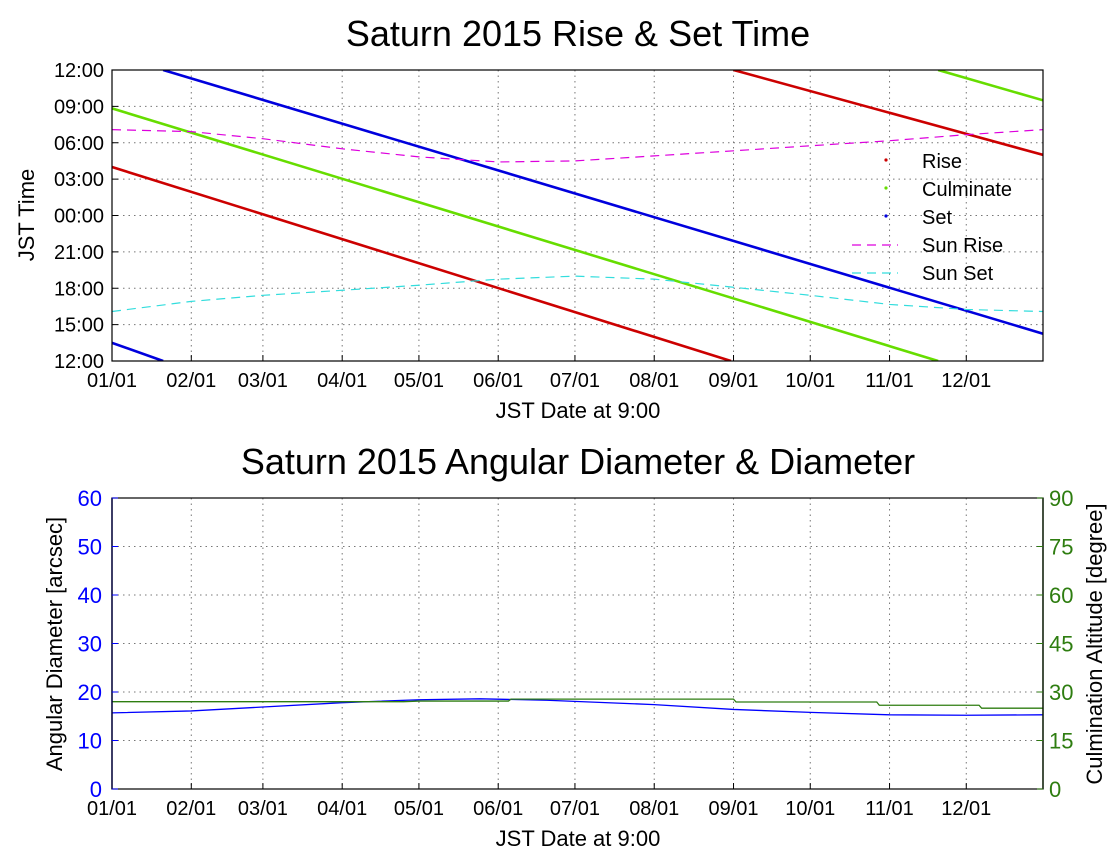 The height and width of the screenshot is (864, 1120). Describe the element at coordinates (1061, 498) in the screenshot. I see `y2-tick-label: 90` at that location.